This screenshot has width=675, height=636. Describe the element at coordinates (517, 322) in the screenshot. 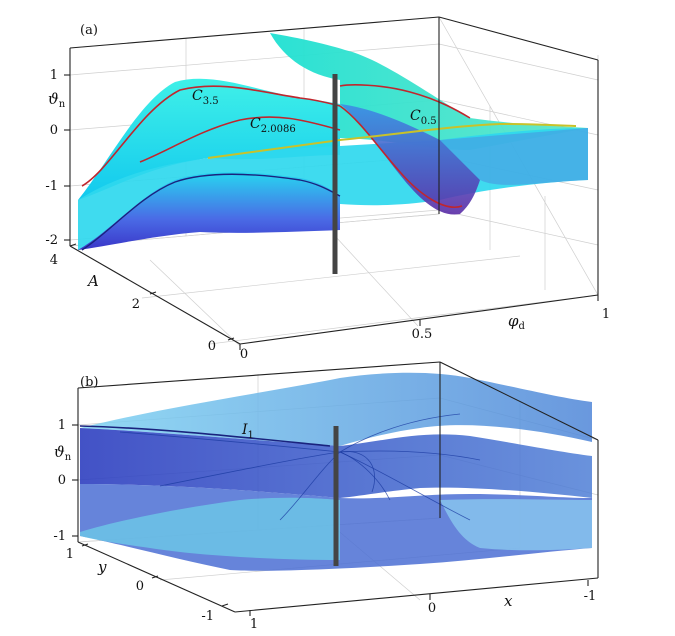

I see `xlabel-a: φd` at that location.